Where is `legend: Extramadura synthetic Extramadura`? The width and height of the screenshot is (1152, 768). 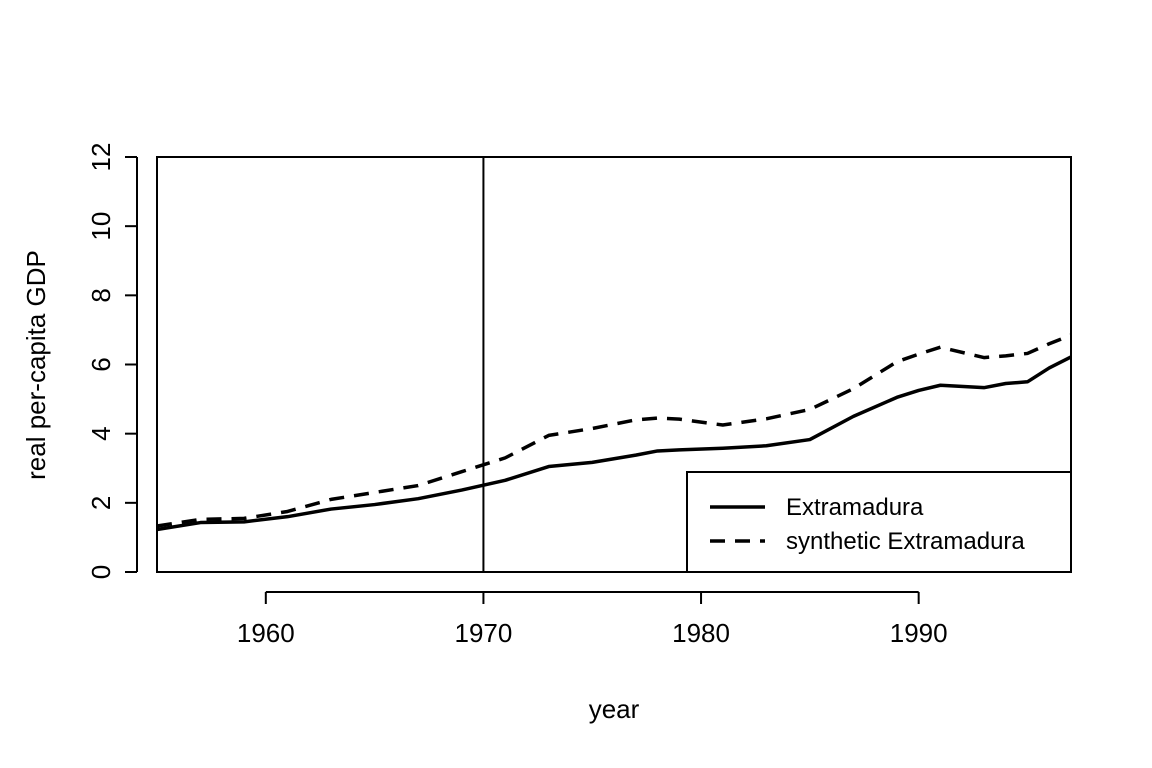
legend: Extramadura synthetic Extramadura is located at coordinates (879, 522).